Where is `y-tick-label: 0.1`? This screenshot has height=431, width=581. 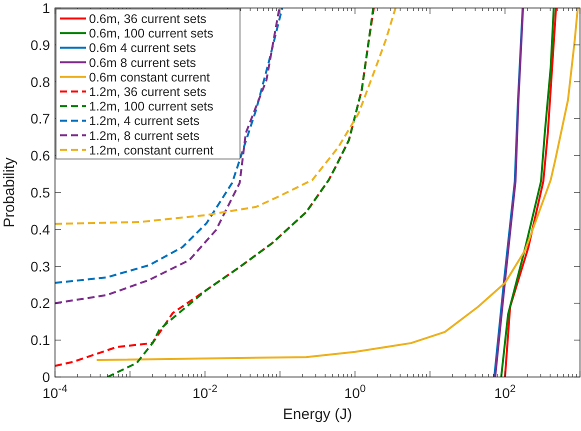
y-tick-label: 0.1 is located at coordinates (40, 340).